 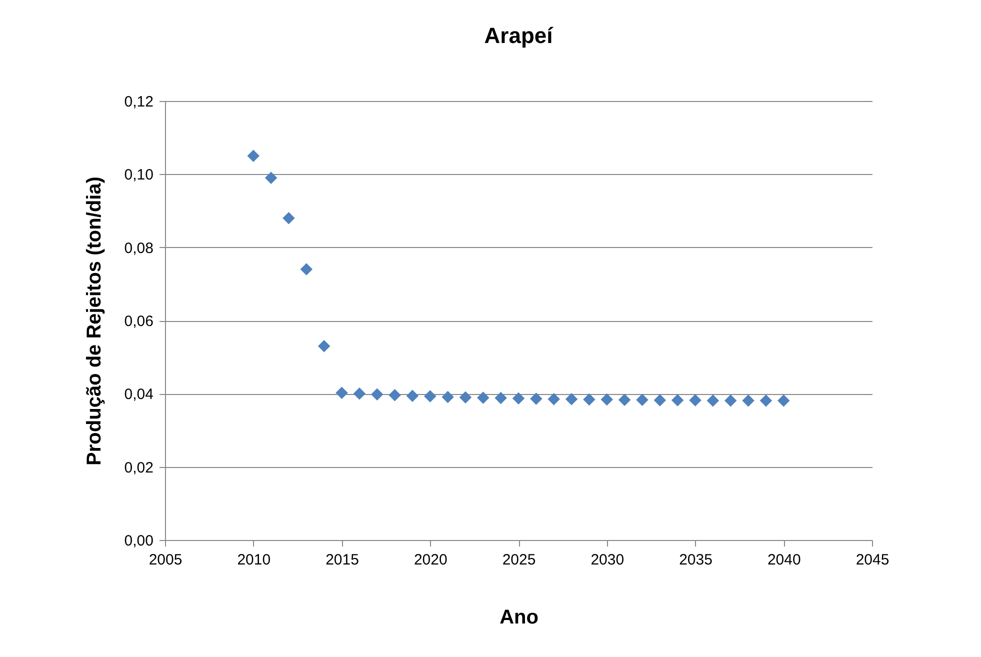 I want to click on y-tick-label: 0,04, so click(x=139, y=395).